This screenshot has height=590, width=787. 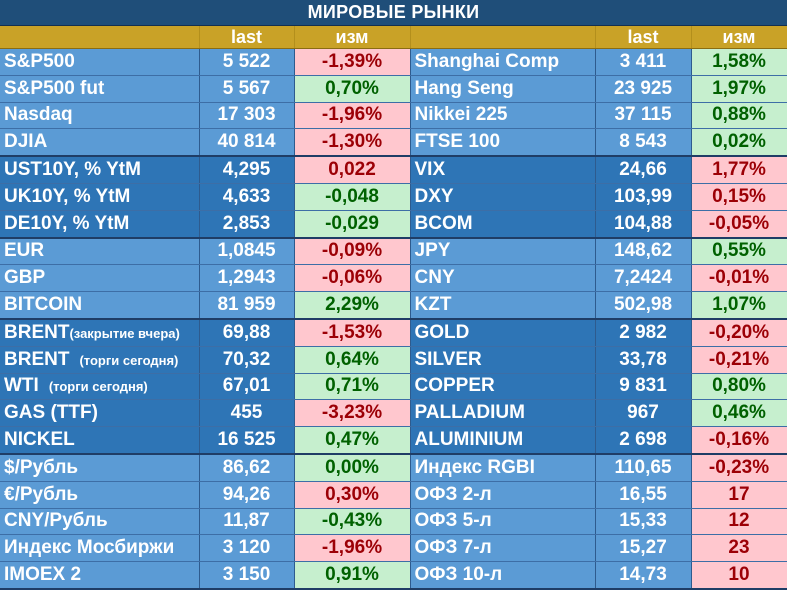 I want to click on left-instrument-name: S&P500 fut, so click(x=100, y=89).